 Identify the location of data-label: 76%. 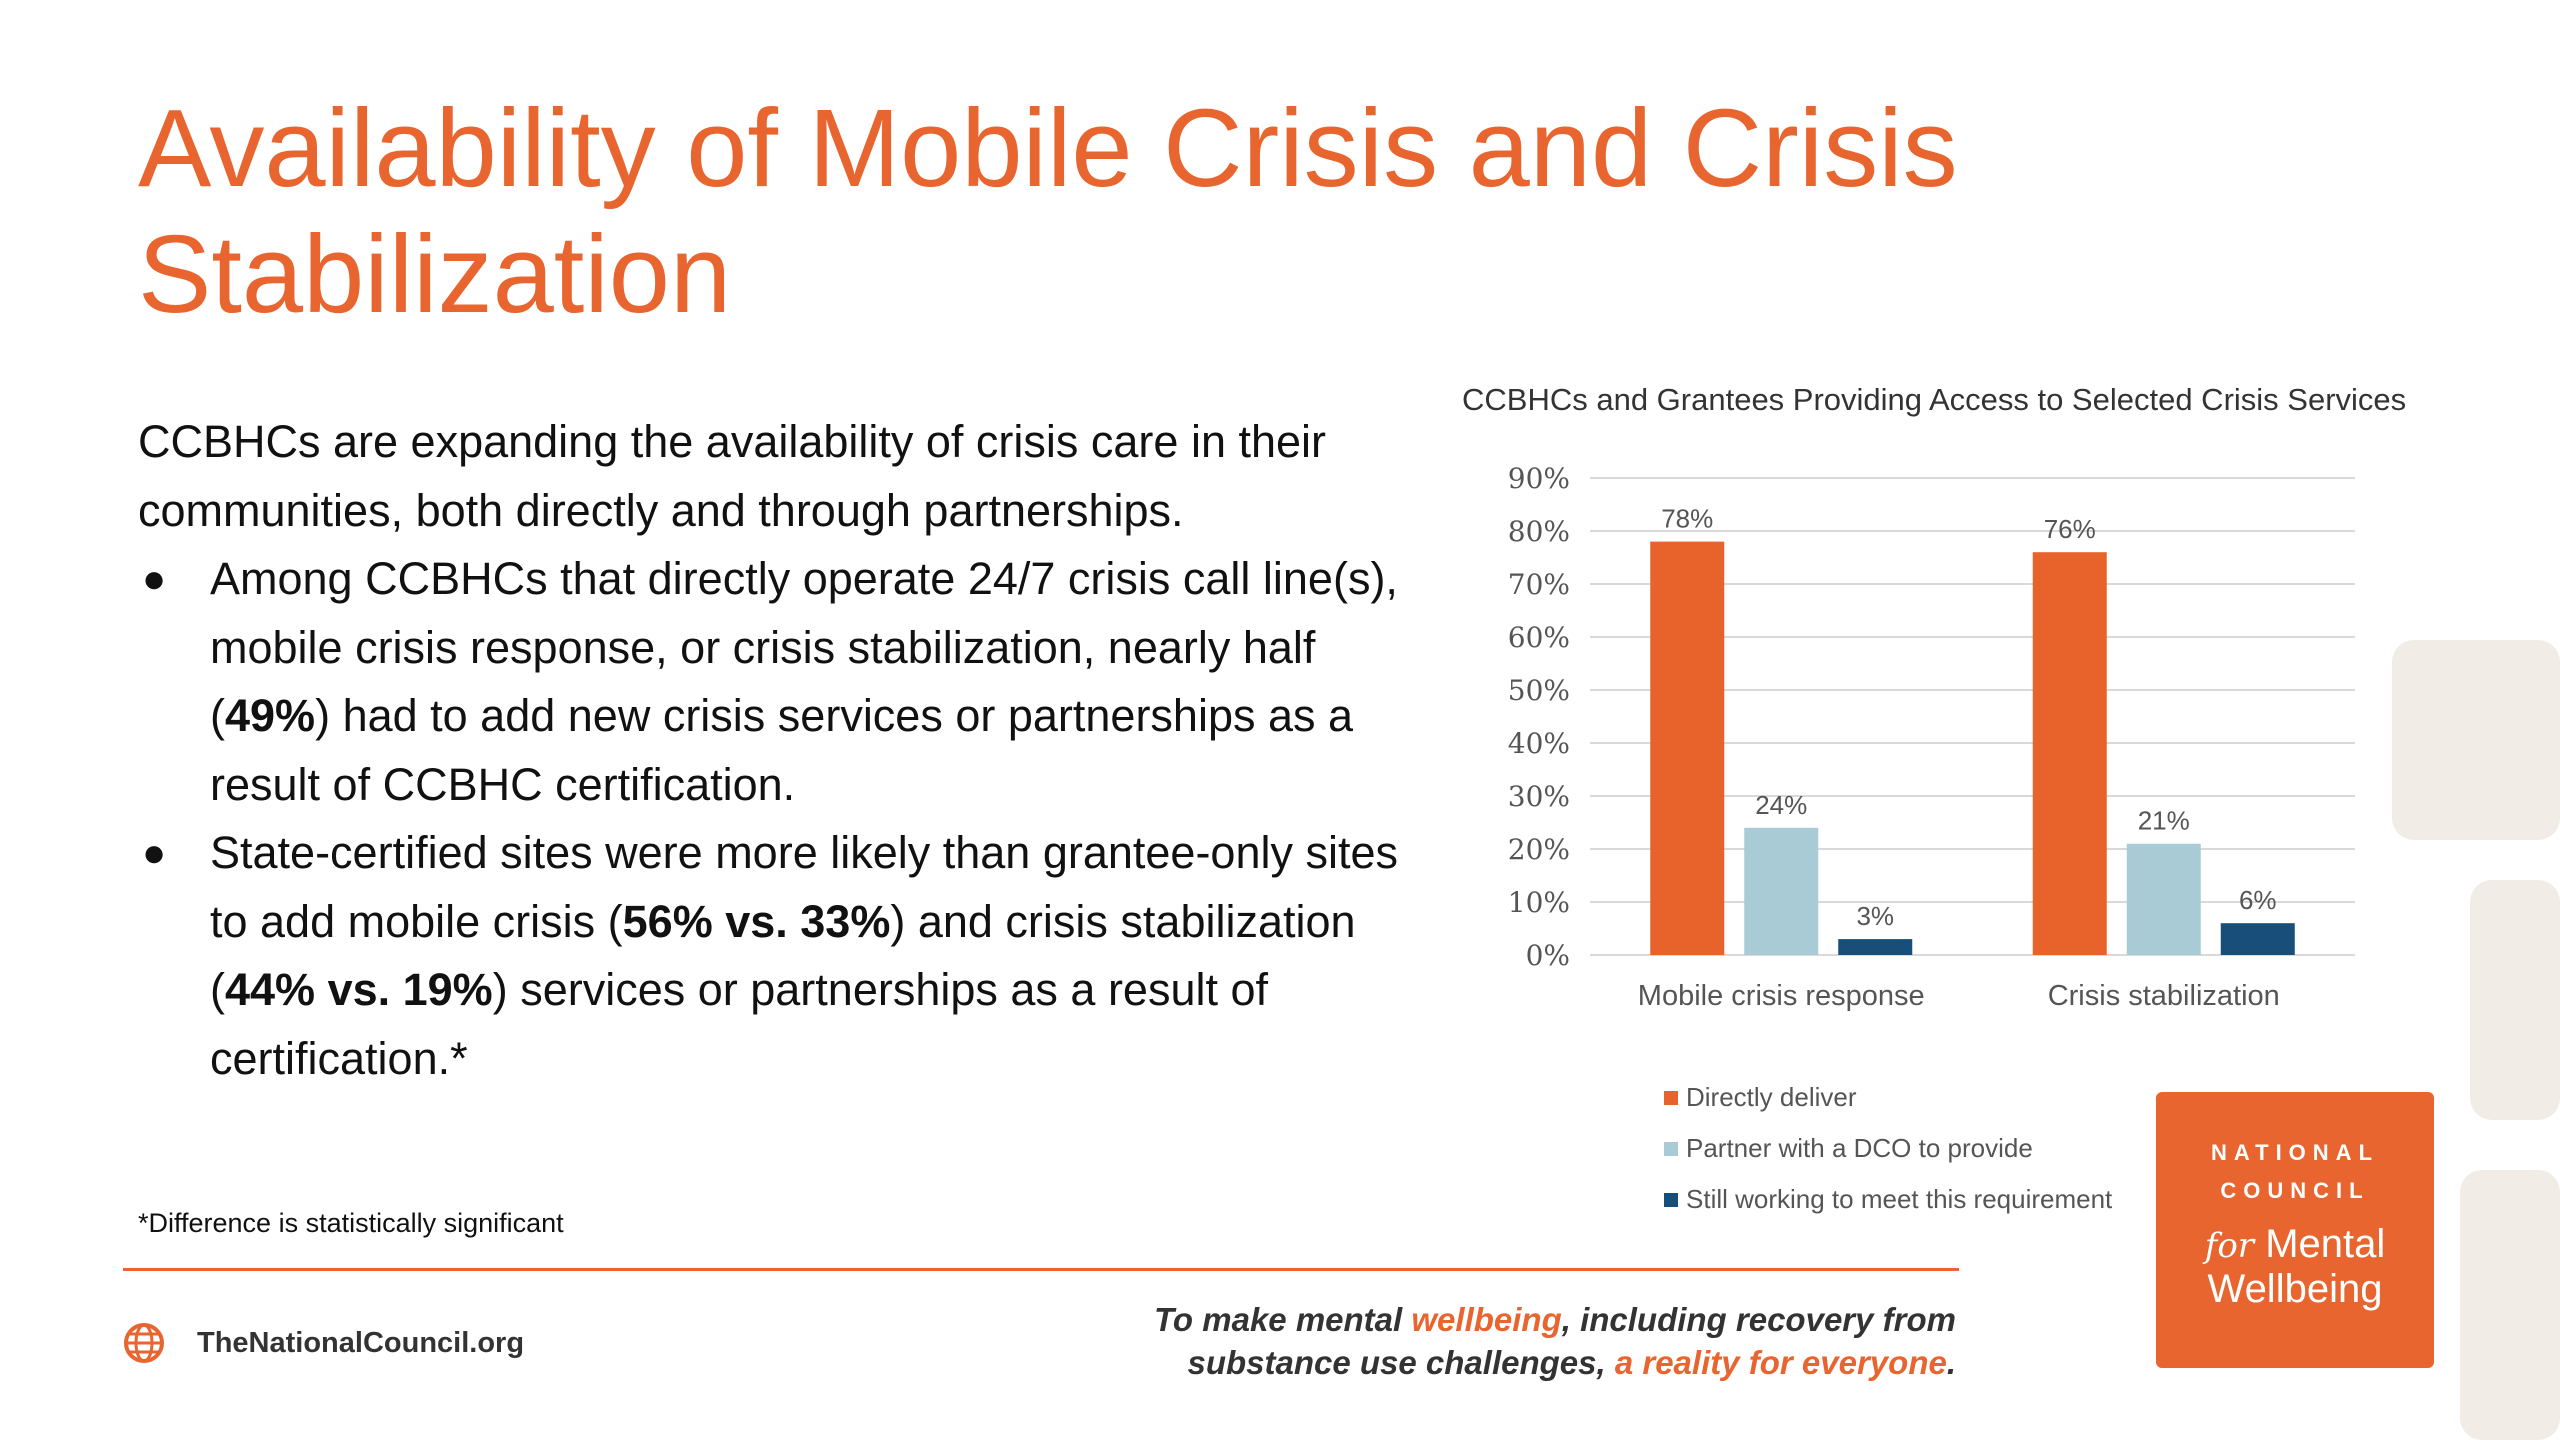
(2070, 529).